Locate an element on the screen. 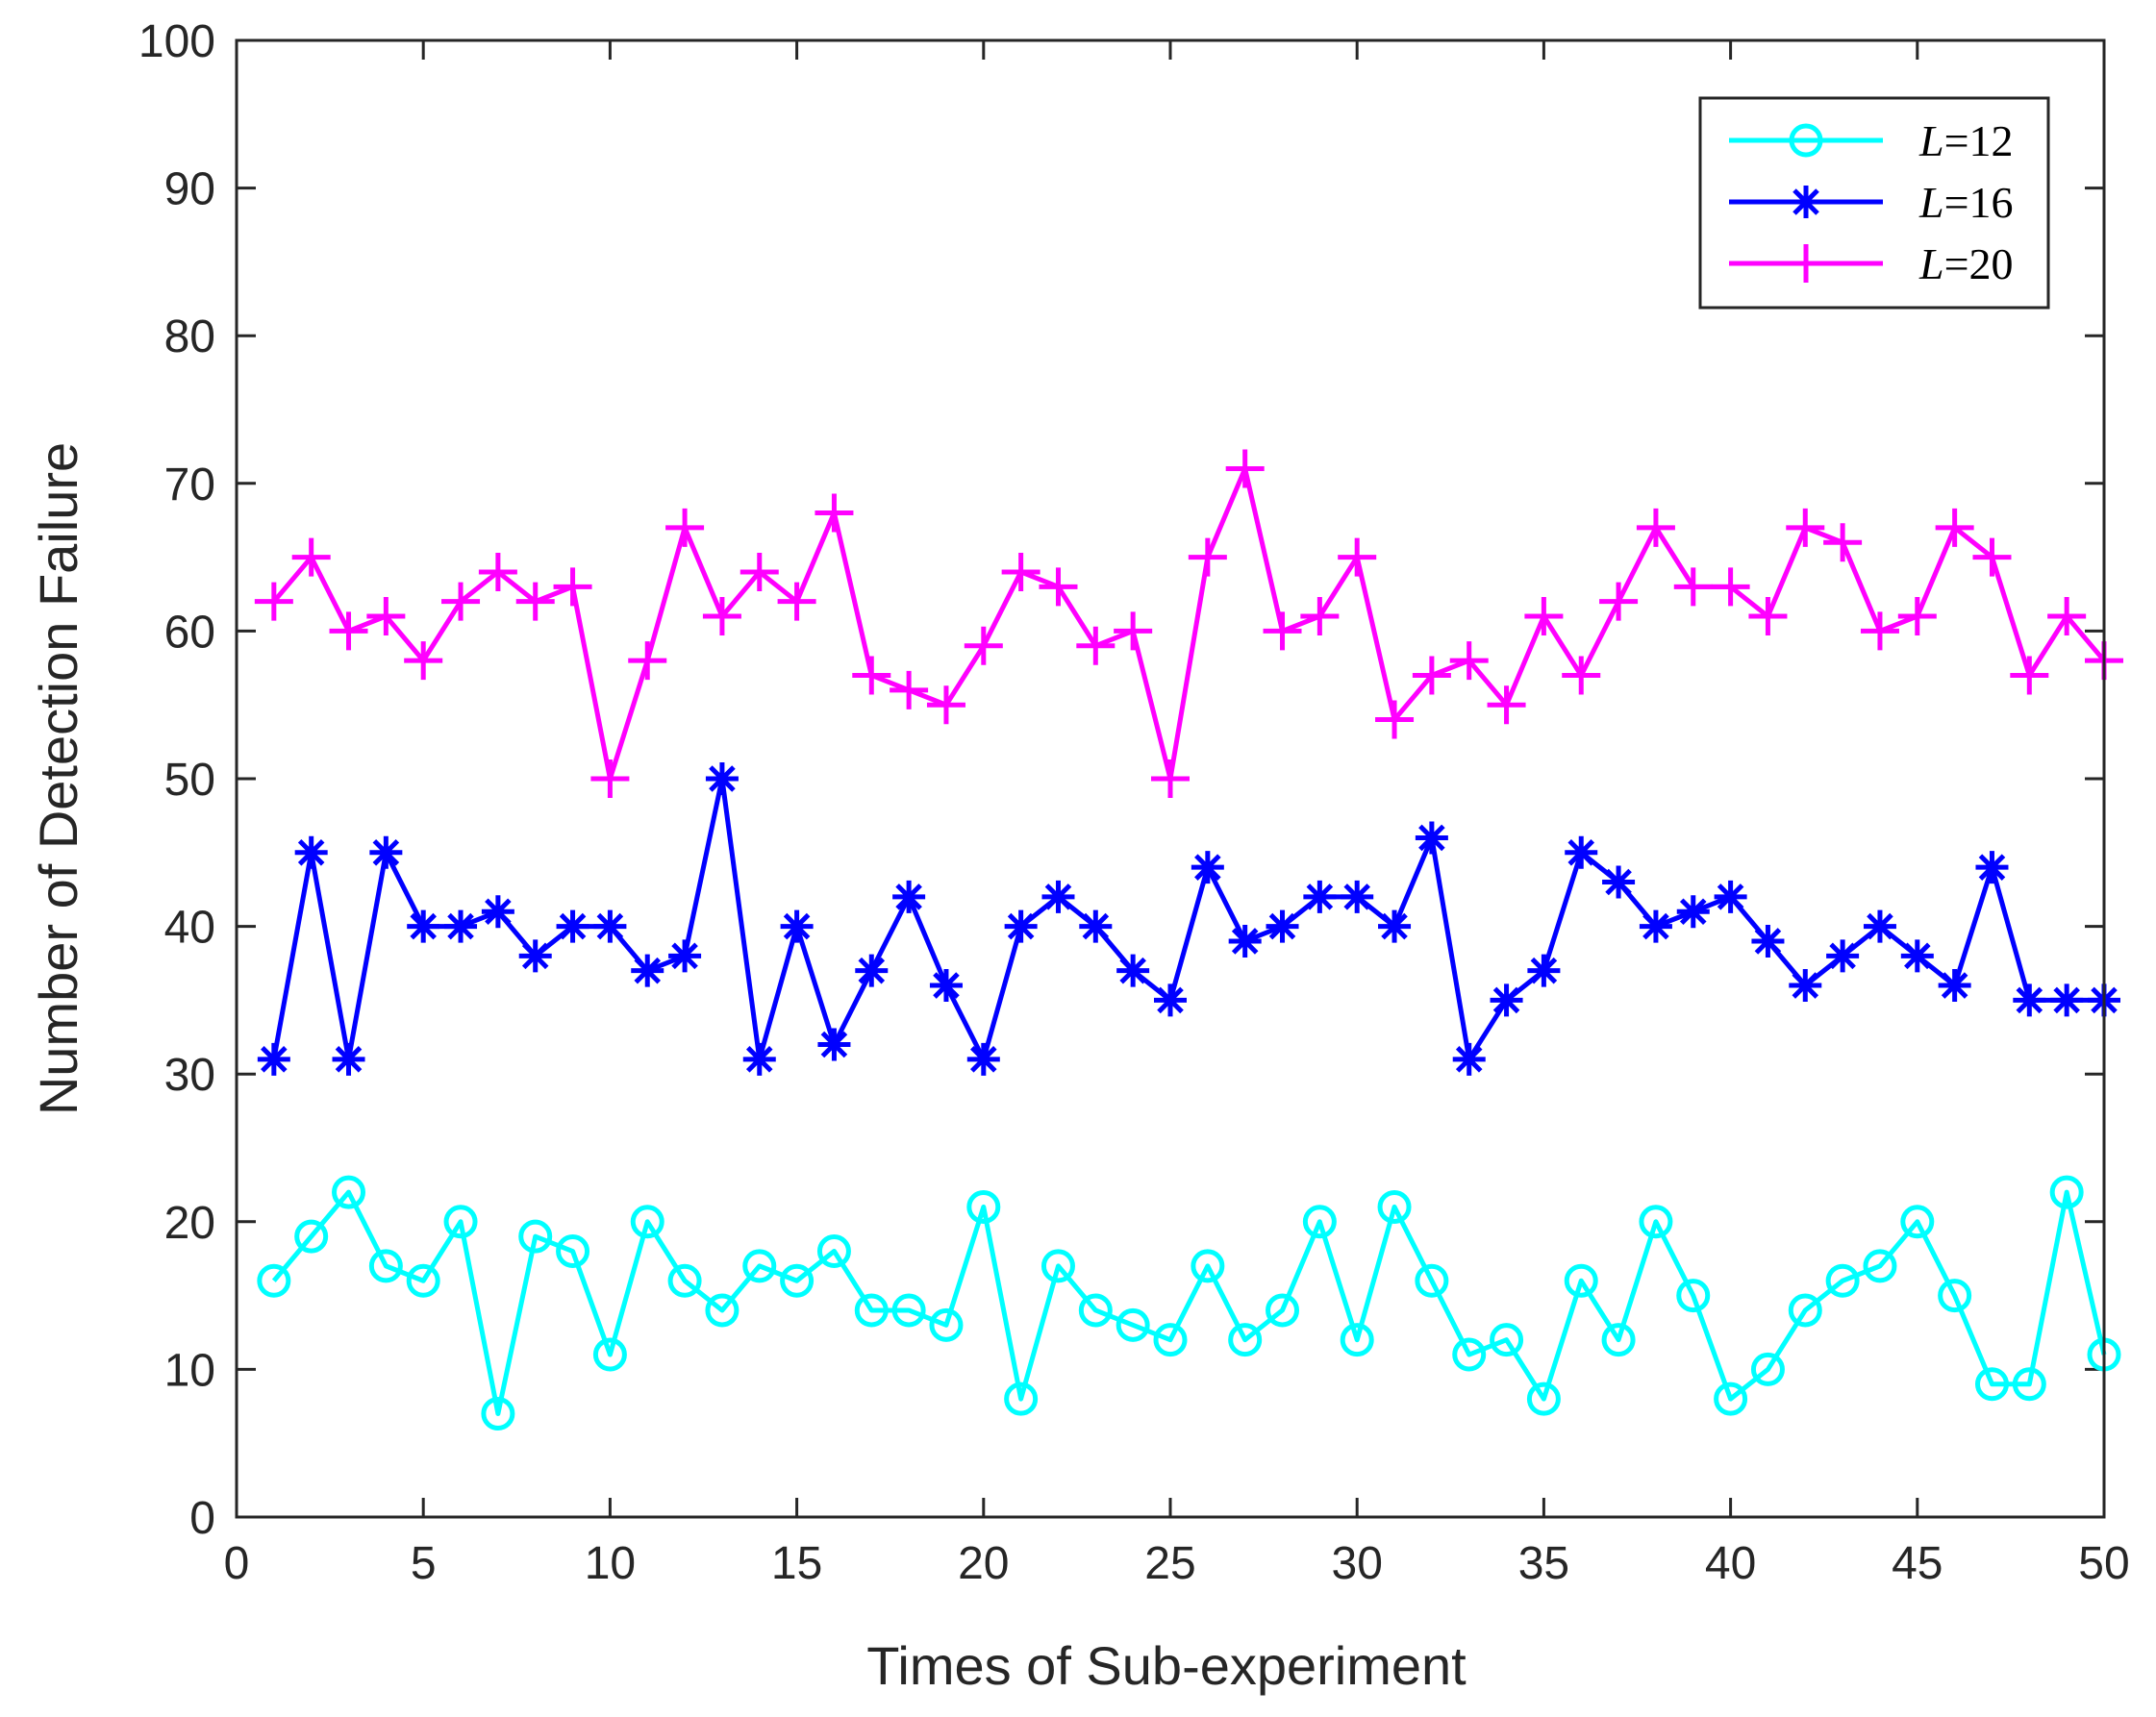 This screenshot has width=2156, height=1717. x-tick-label: 15 is located at coordinates (796, 1564).